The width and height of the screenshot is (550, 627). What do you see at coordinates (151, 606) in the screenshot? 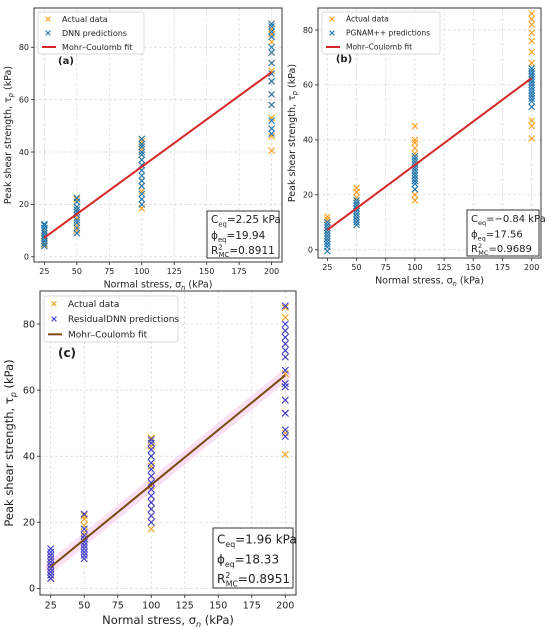
I see `x-tick-label: 100` at bounding box center [151, 606].